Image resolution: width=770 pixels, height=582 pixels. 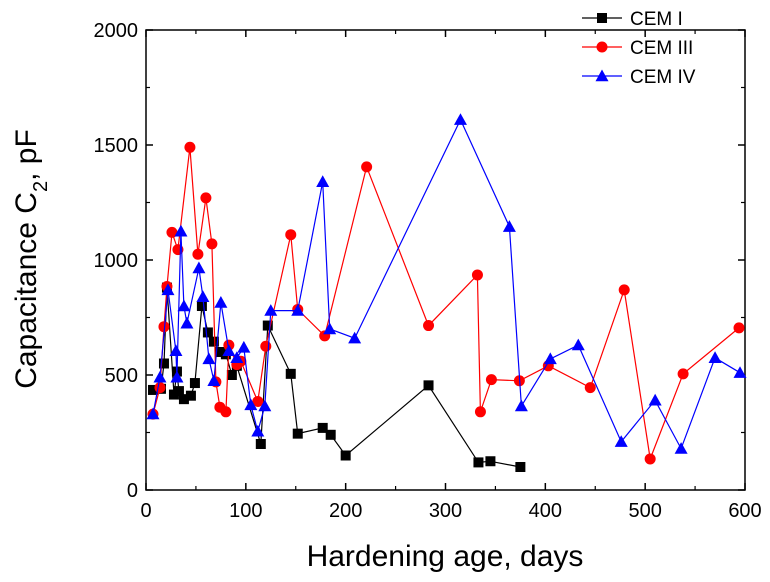 What do you see at coordinates (116, 31) in the screenshot?
I see `y-tick-label: 2000` at bounding box center [116, 31].